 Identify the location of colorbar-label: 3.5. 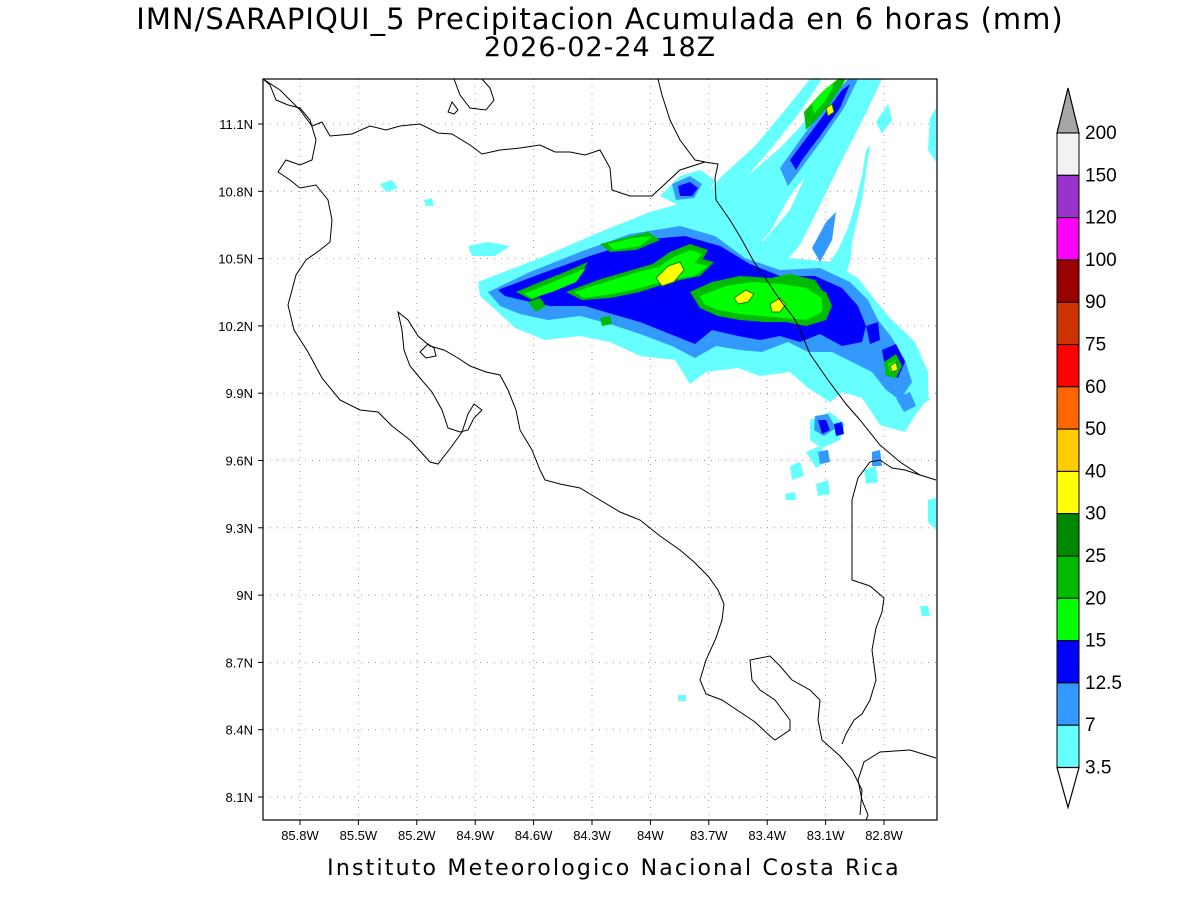
(1098, 768).